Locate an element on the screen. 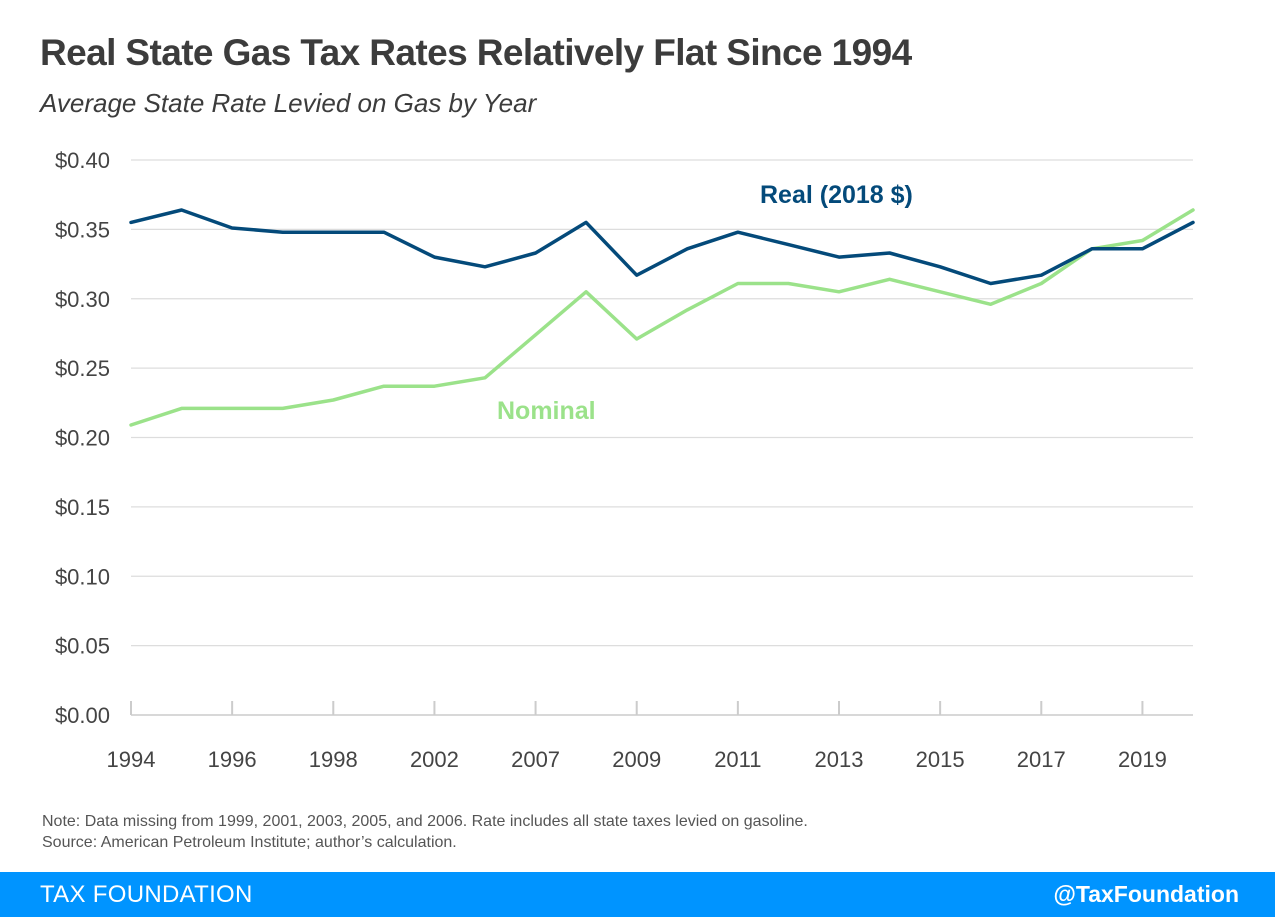 This screenshot has height=917, width=1275. y-tick-label: $0.30 is located at coordinates (82, 299).